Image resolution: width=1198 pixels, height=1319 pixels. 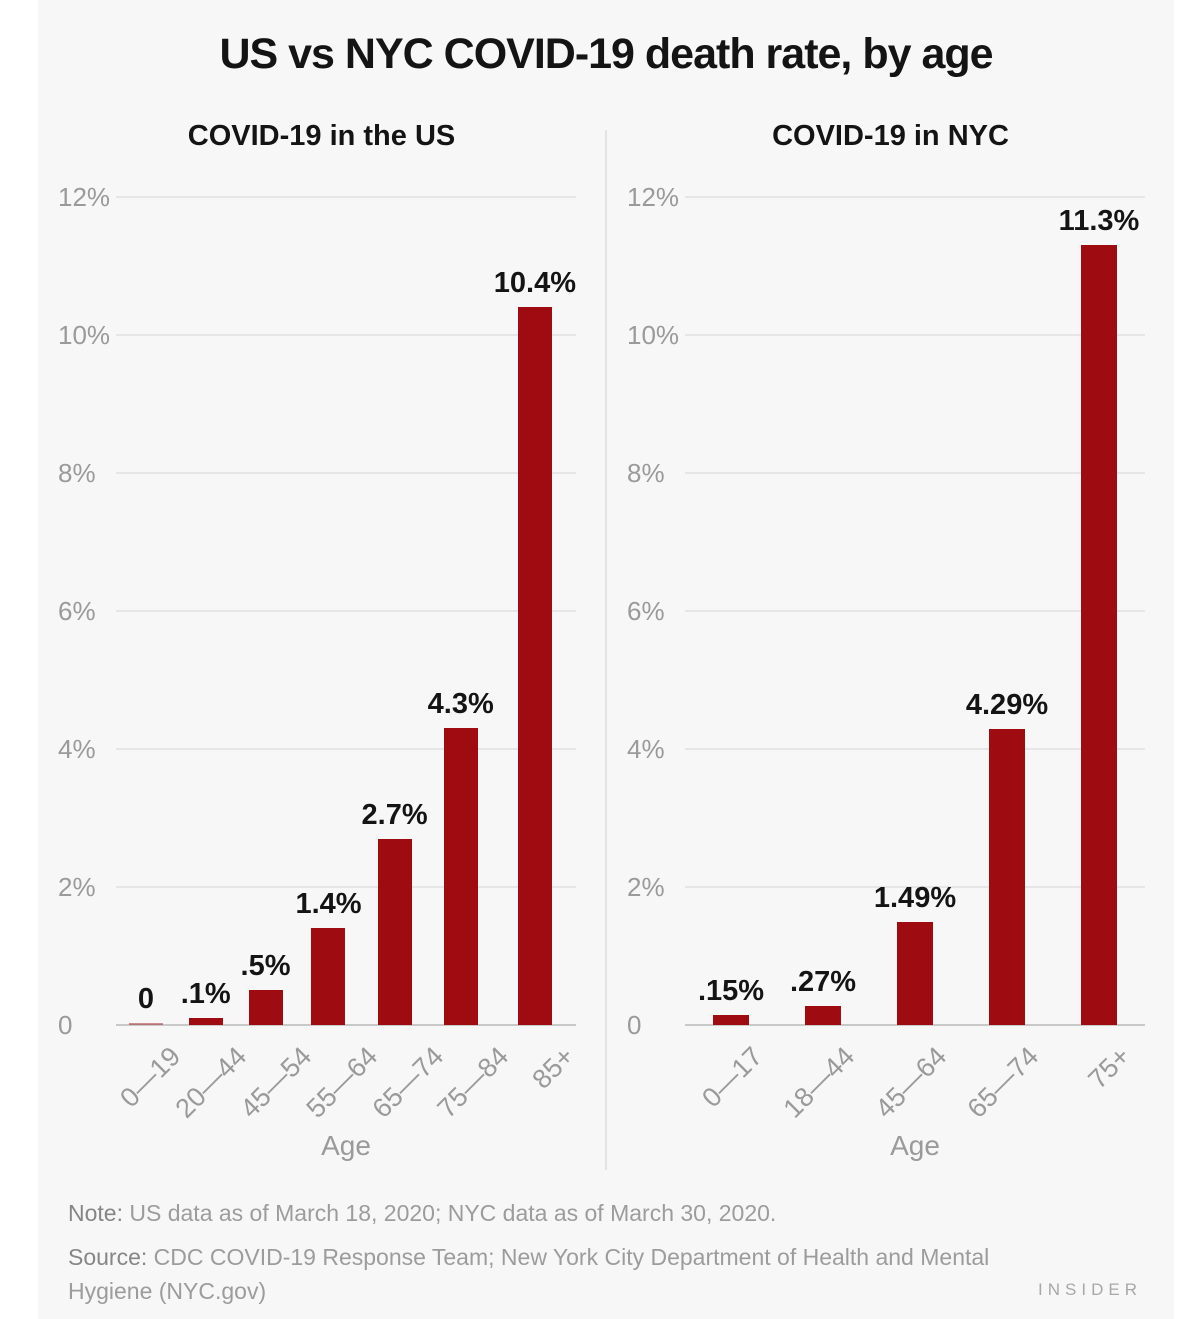 I want to click on bar-value-label: 2.7%, so click(x=394, y=815).